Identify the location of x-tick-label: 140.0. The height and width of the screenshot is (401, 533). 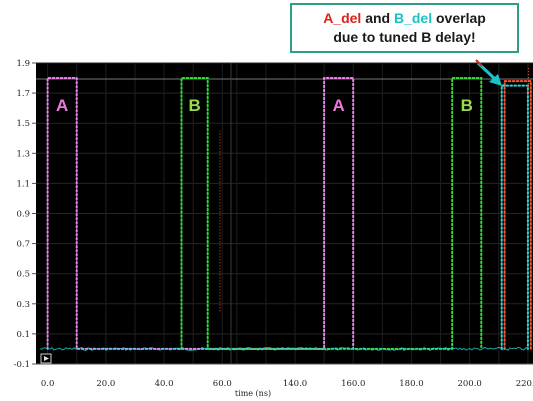
(295, 384).